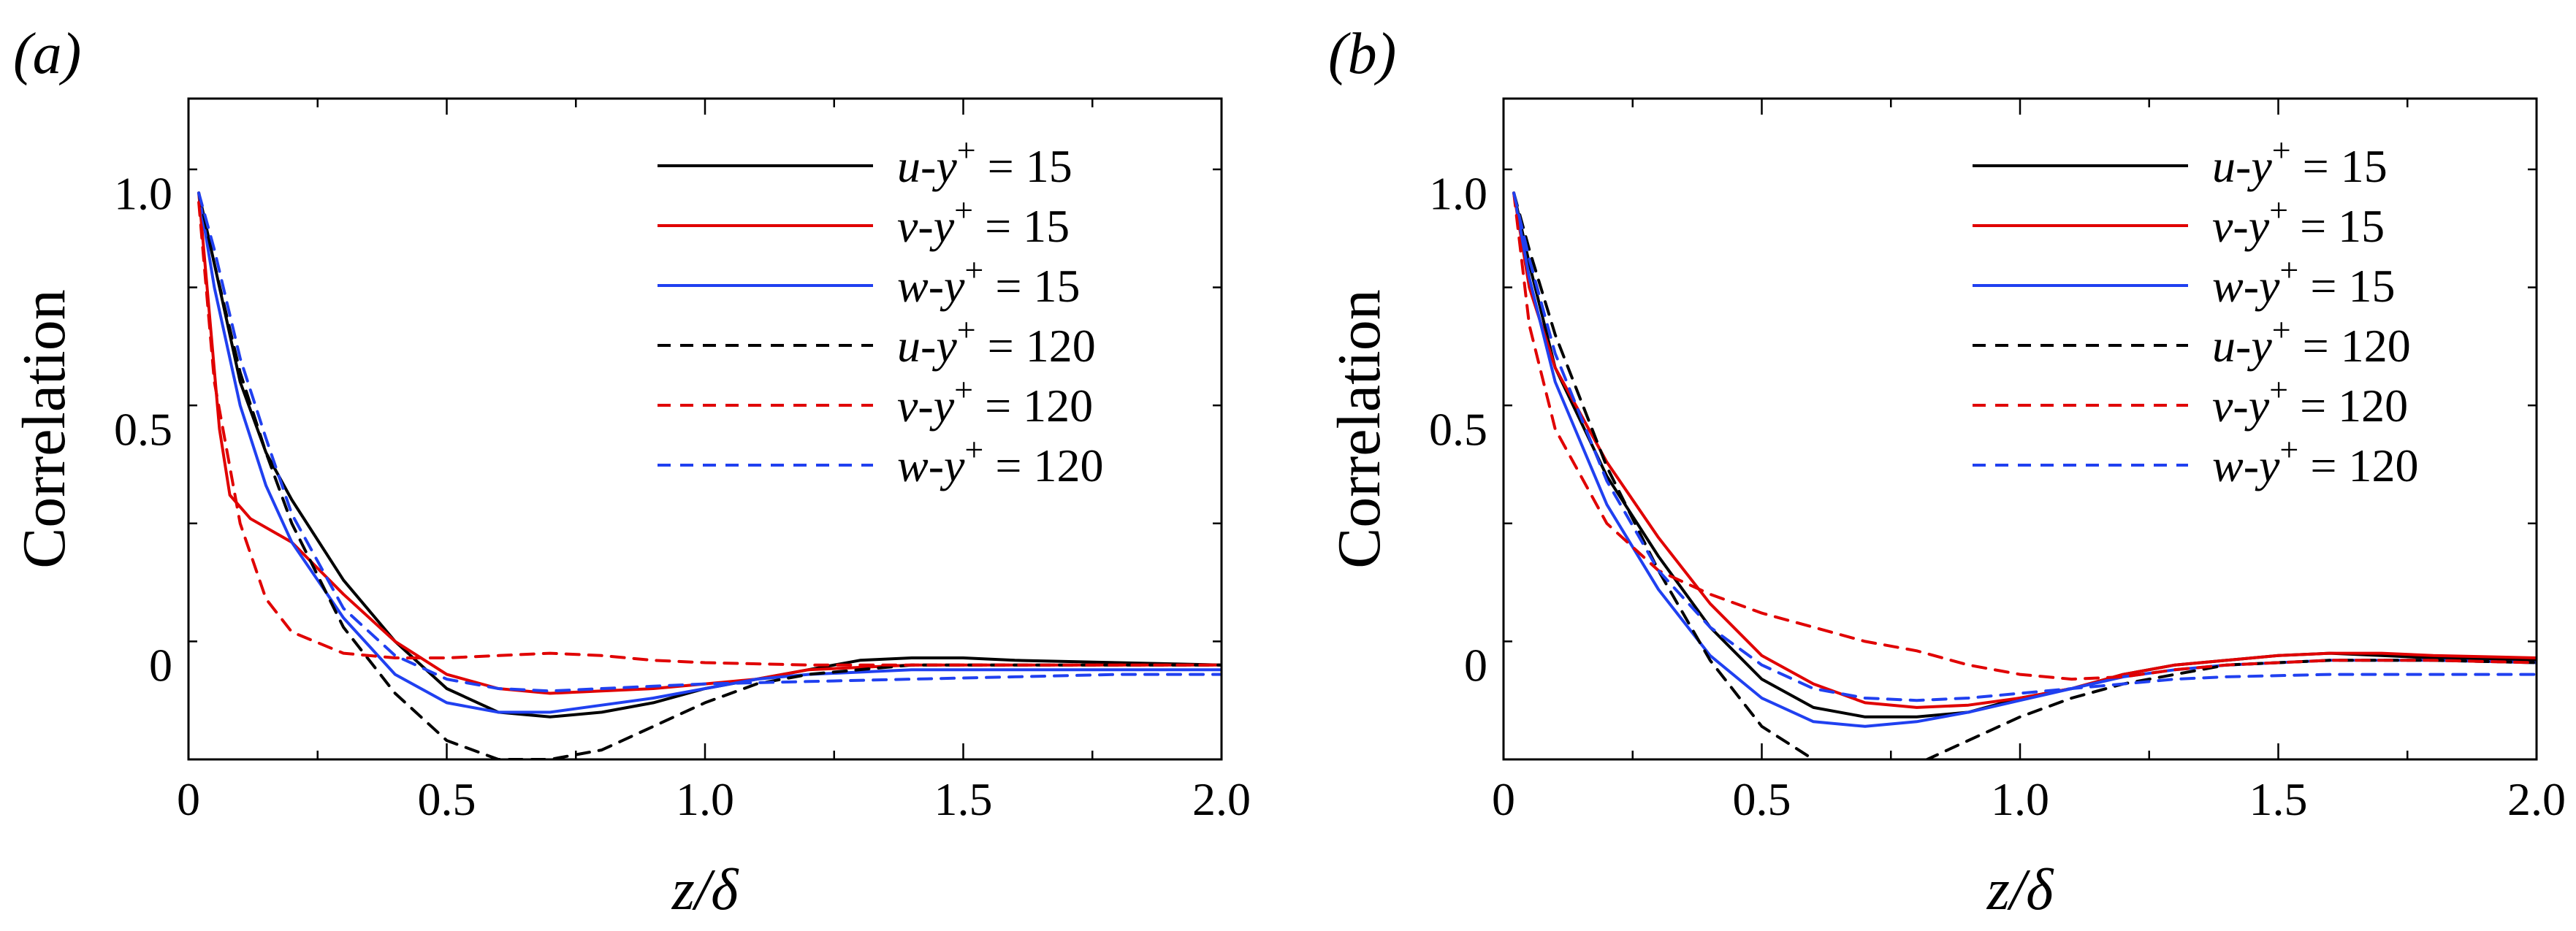  I want to click on panel-label: (a), so click(47, 54).